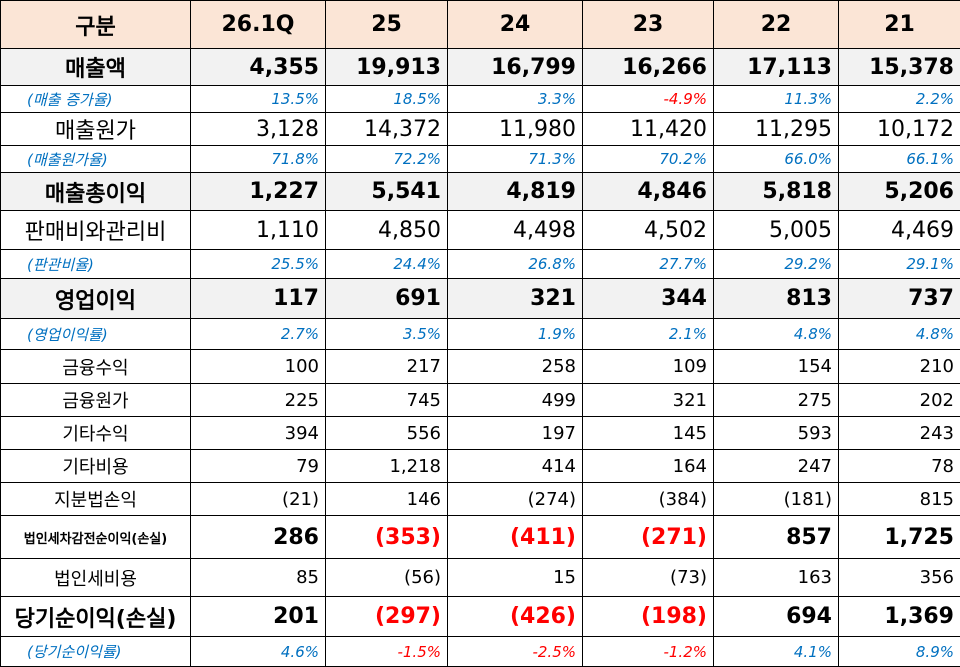 The height and width of the screenshot is (667, 960). What do you see at coordinates (515, 129) in the screenshot?
I see `value-cell: 11,980` at bounding box center [515, 129].